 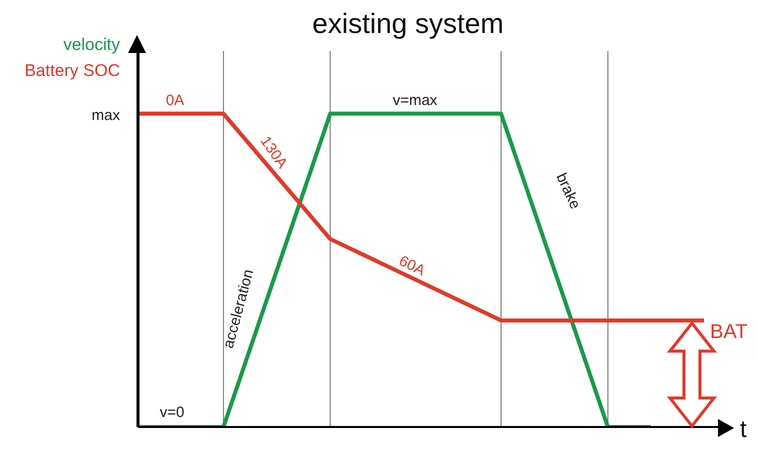 I want to click on text: max, so click(x=106, y=115).